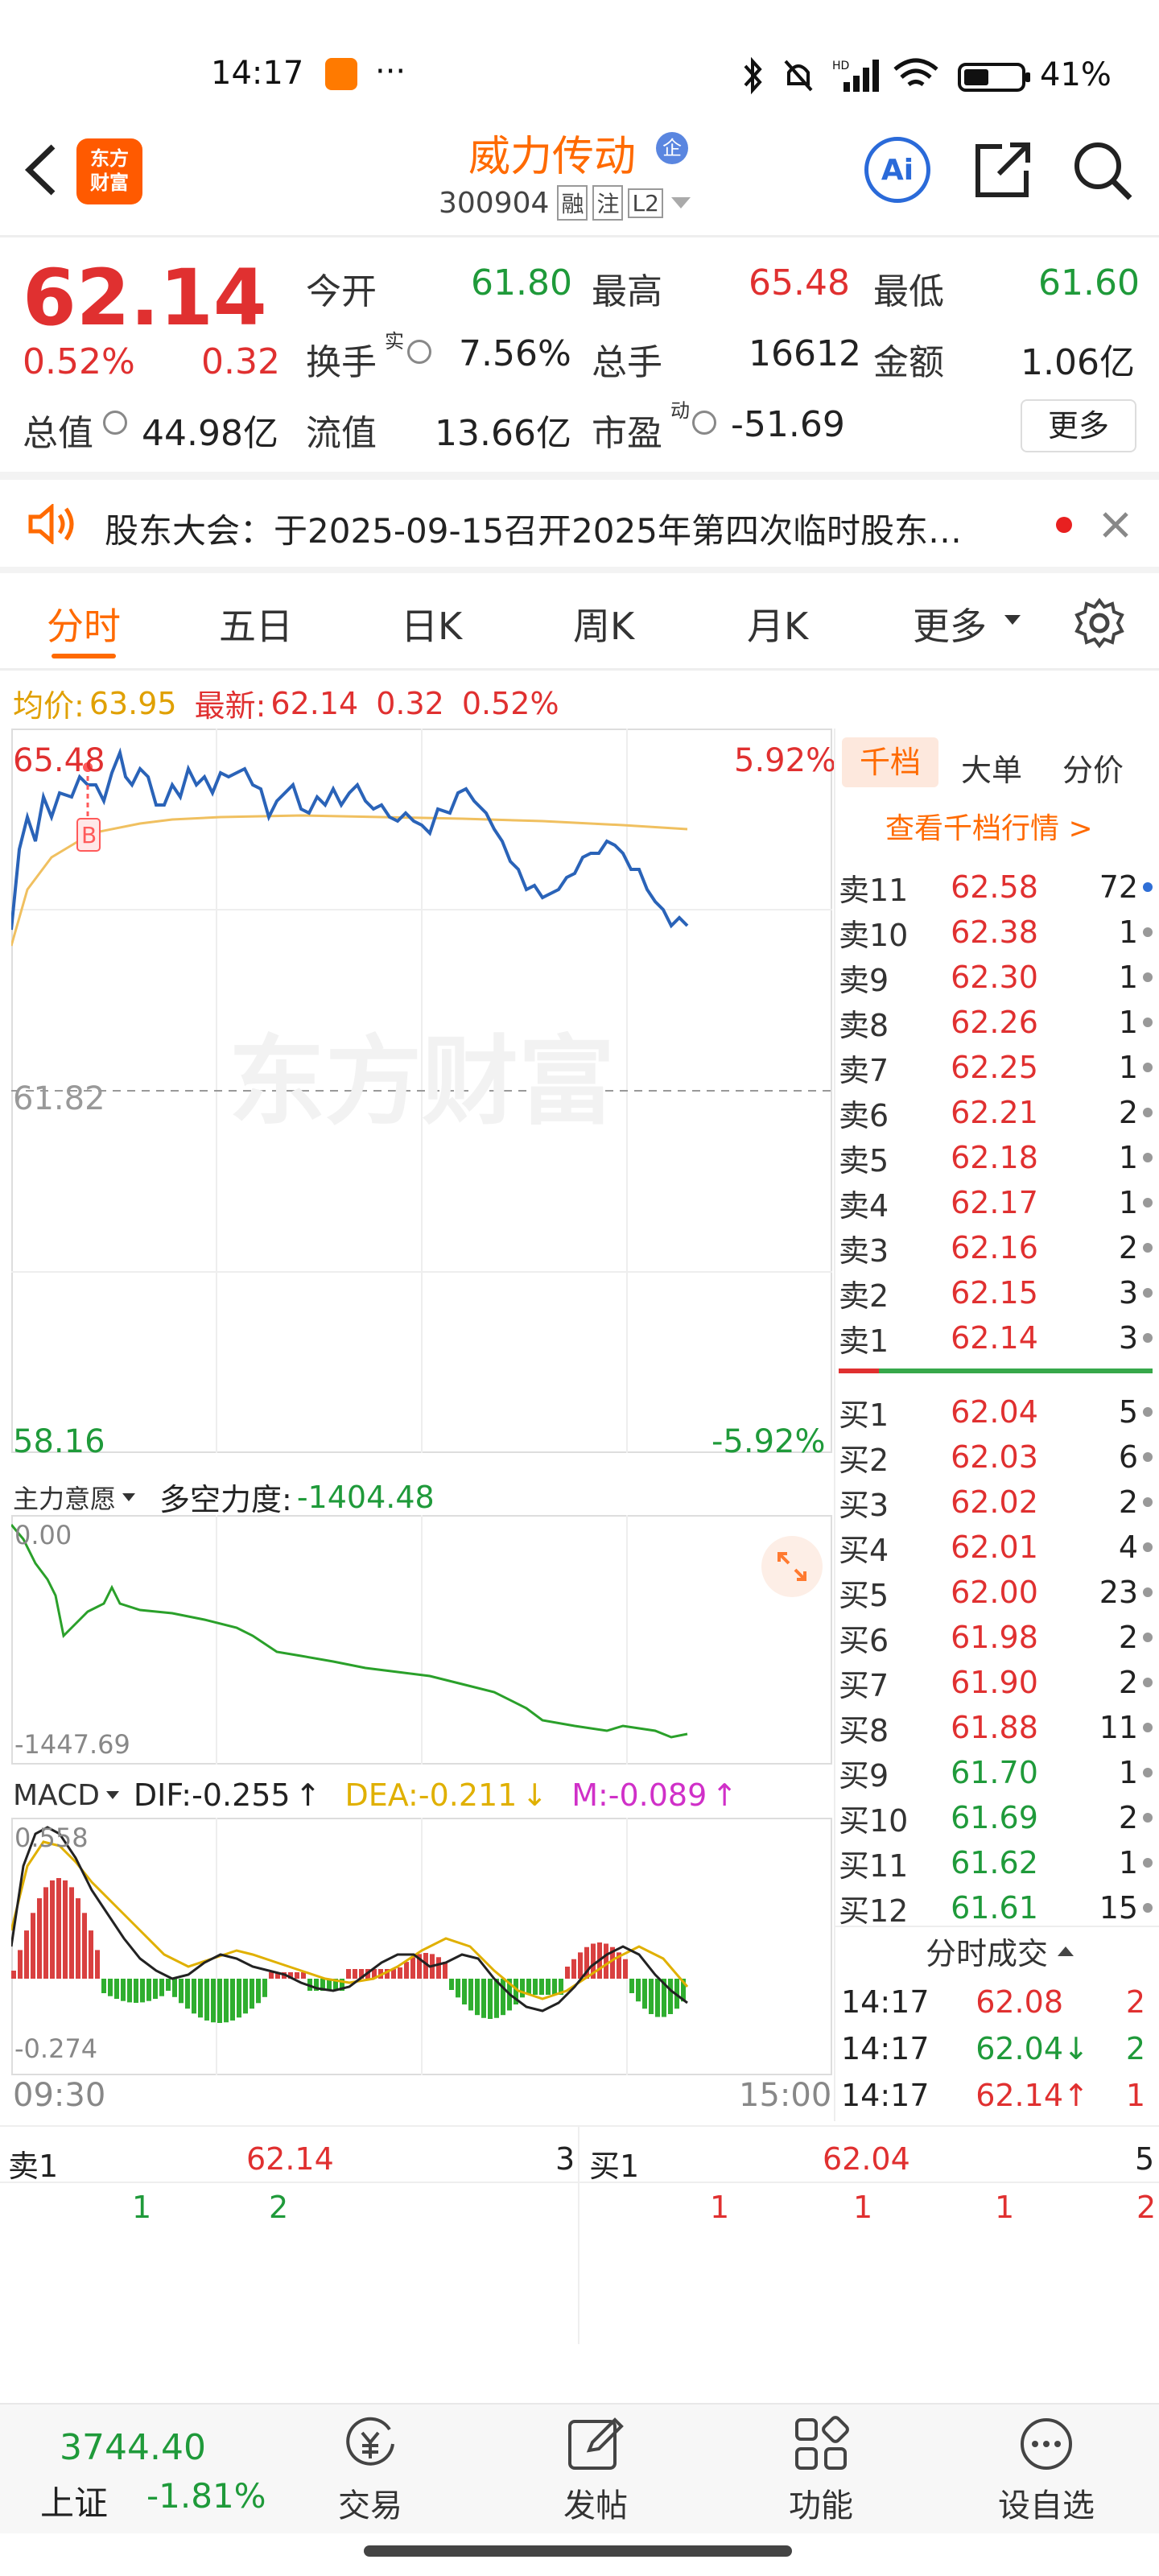  I want to click on queue-buy-price: 62.04, so click(866, 2159).